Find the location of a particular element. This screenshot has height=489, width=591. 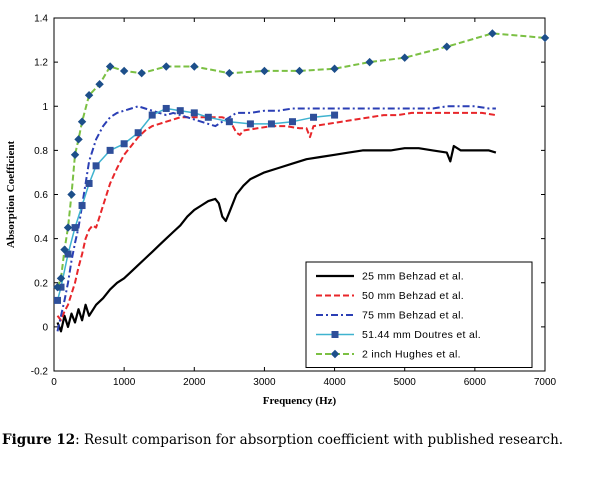

legend-box is located at coordinates (419, 314).